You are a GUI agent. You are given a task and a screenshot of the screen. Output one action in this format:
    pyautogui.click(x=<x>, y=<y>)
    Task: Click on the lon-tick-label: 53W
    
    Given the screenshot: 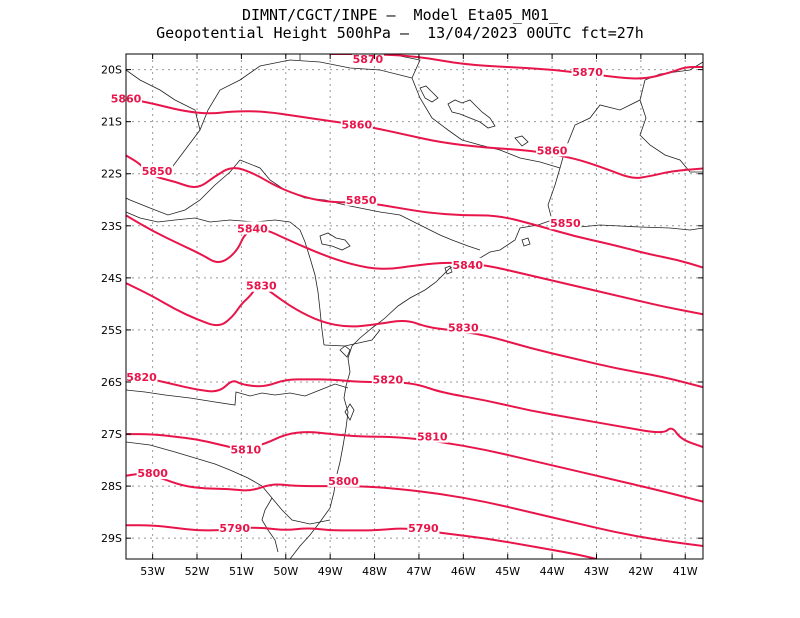 What is the action you would take?
    pyautogui.click(x=152, y=571)
    